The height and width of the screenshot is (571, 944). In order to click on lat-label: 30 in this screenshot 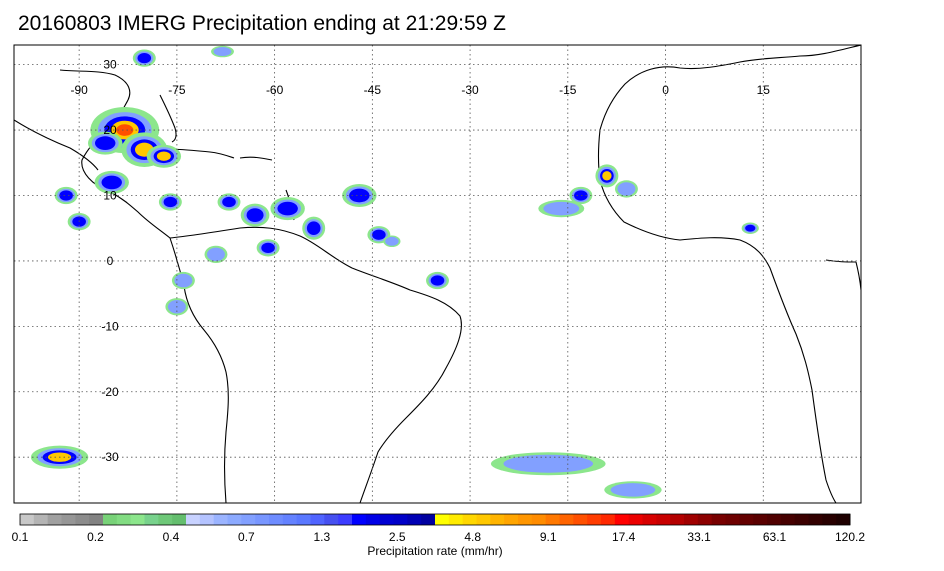, I will do `click(110, 65)`.